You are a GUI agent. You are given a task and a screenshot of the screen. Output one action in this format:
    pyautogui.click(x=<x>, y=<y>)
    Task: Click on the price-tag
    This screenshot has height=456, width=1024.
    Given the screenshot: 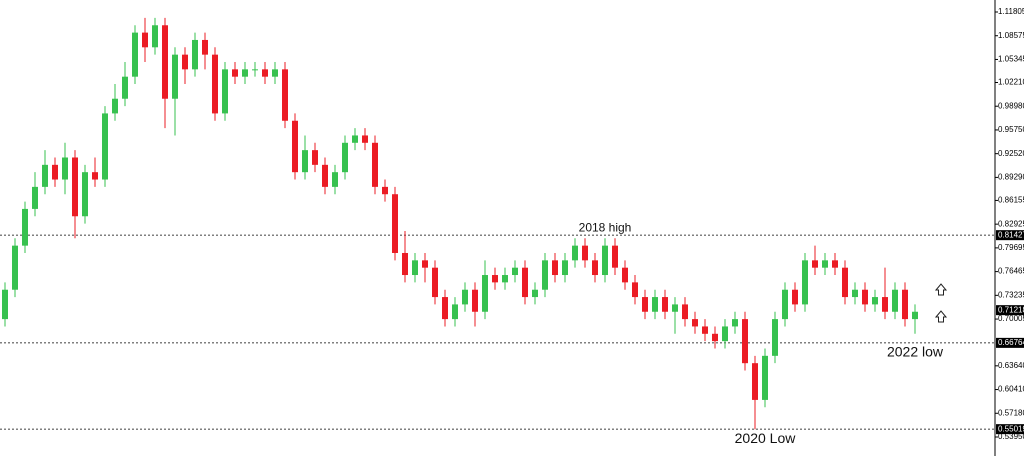 What is the action you would take?
    pyautogui.click(x=1010, y=310)
    